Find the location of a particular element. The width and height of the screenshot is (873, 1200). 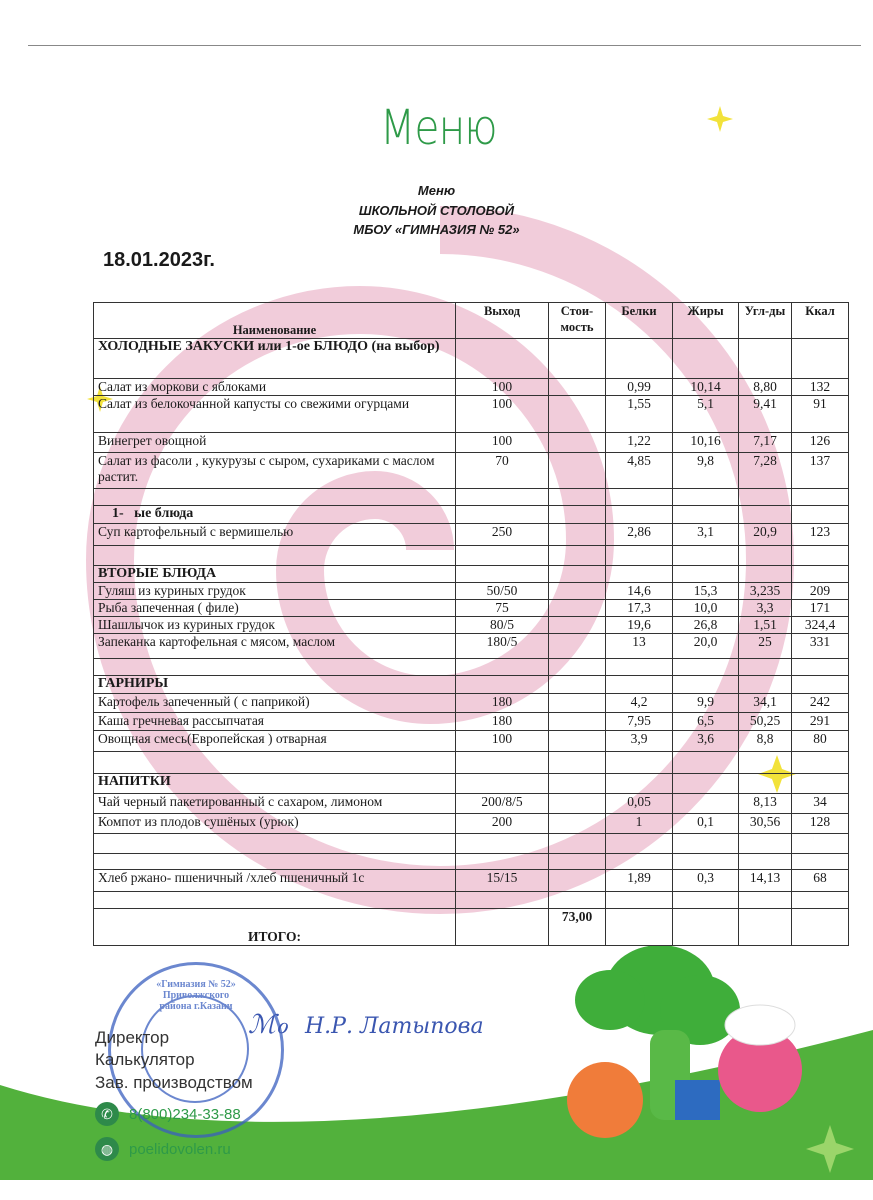

cell-yield: 100 is located at coordinates (502, 387).